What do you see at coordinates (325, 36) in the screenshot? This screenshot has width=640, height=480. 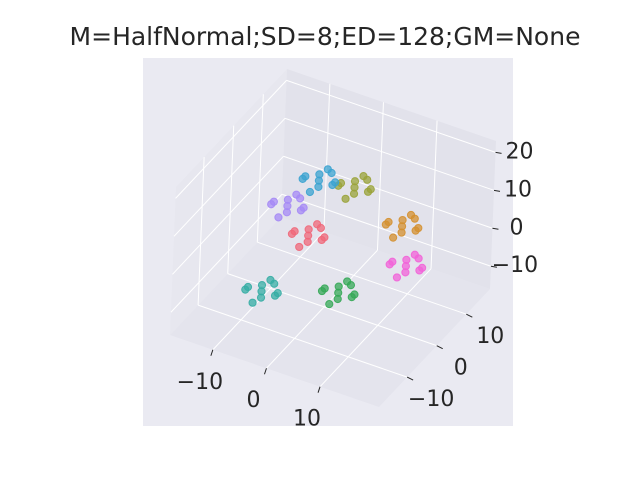 I see `chart-title: M=HalfNormal;SD=8;ED=128;GM=None` at bounding box center [325, 36].